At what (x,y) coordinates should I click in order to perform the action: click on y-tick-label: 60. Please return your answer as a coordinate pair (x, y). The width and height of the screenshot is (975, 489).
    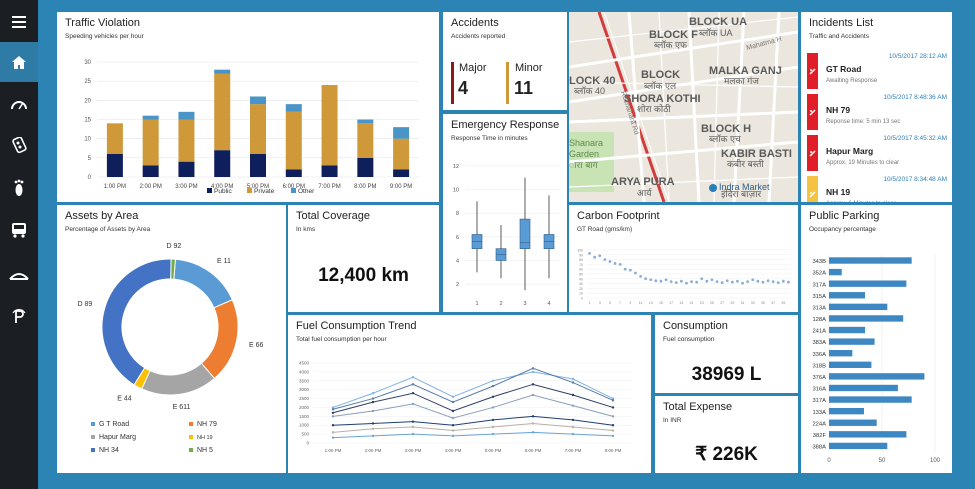
    Looking at the image, I should click on (581, 270).